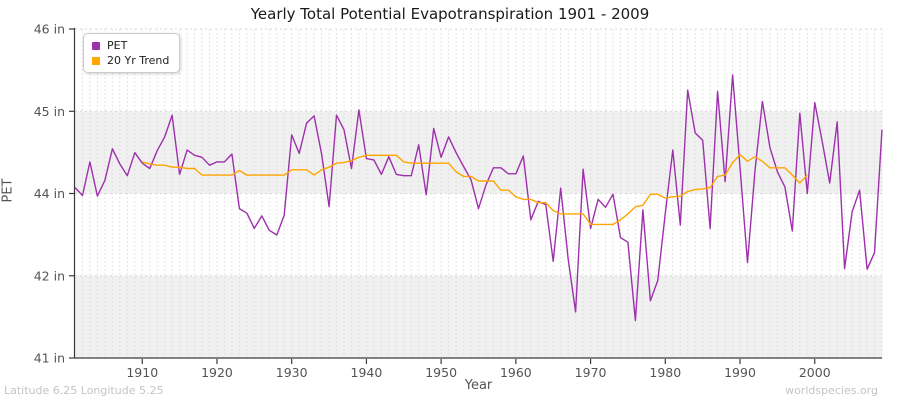 The image size is (900, 400). What do you see at coordinates (516, 372) in the screenshot?
I see `svg-text: 1960` at bounding box center [516, 372].